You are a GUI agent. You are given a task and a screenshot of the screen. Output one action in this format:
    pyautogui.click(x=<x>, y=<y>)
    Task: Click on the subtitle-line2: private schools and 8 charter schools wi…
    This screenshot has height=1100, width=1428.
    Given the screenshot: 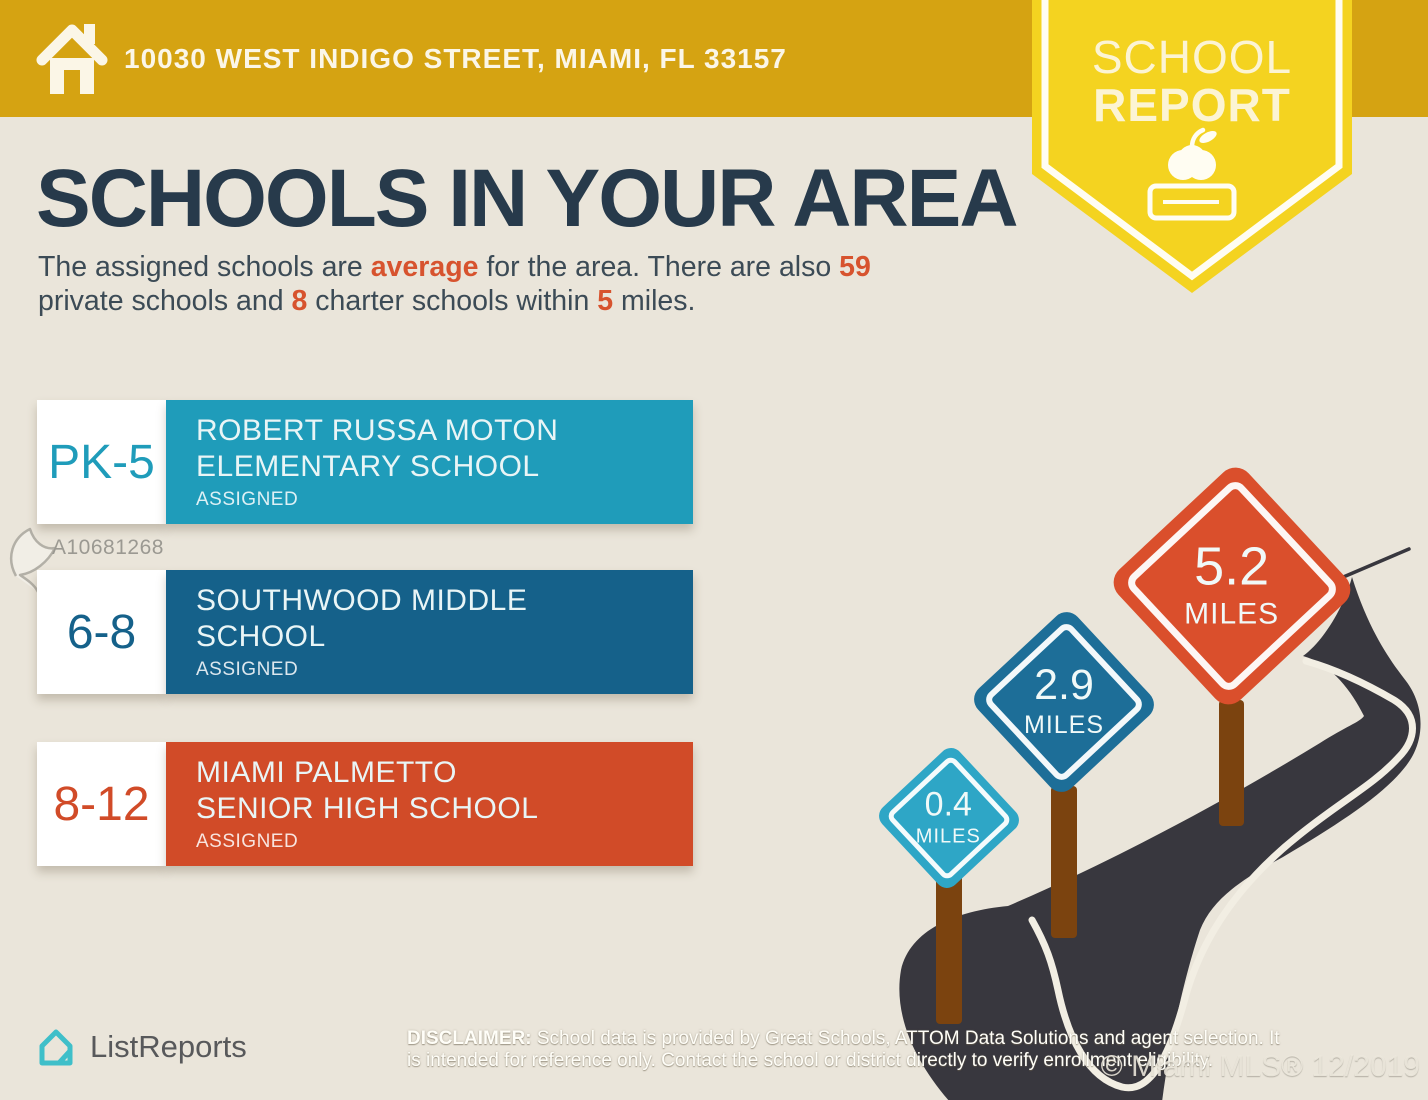 What is the action you would take?
    pyautogui.click(x=367, y=301)
    